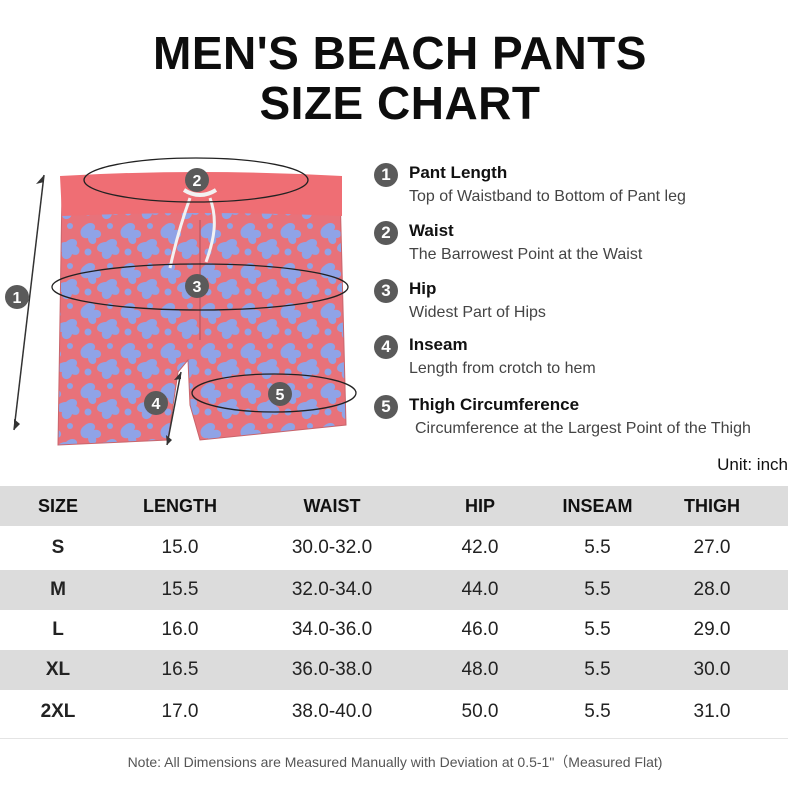 The image size is (800, 800). Describe the element at coordinates (597, 506) in the screenshot. I see `header-inseam: INSEAM` at that location.